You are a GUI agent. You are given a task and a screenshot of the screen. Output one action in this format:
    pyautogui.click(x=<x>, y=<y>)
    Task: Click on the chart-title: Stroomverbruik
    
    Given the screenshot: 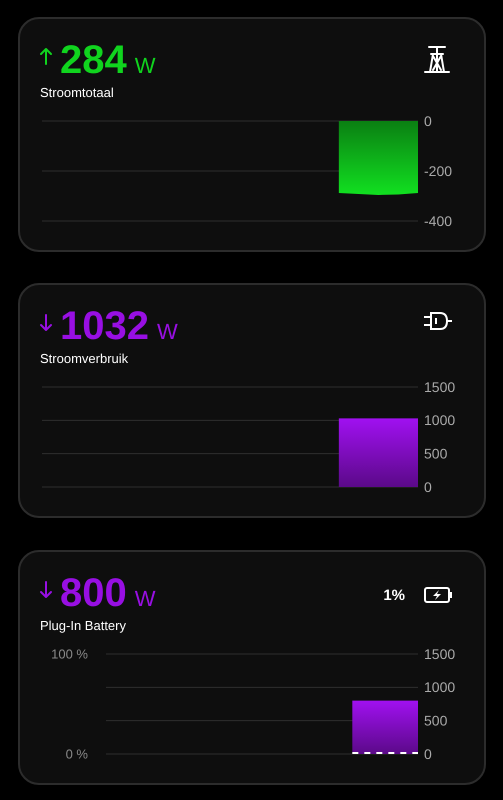 What is the action you would take?
    pyautogui.click(x=84, y=358)
    